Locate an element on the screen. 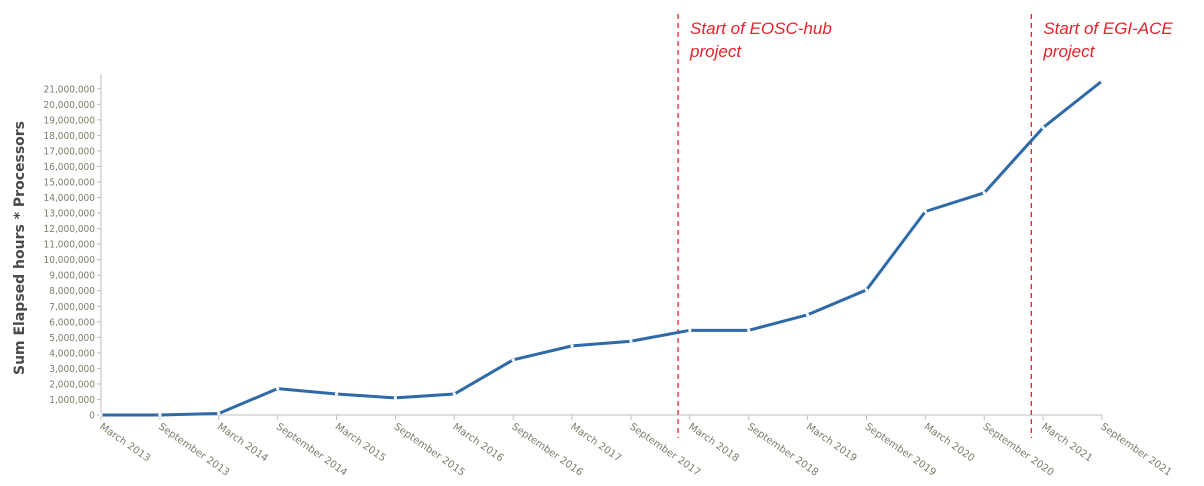 This screenshot has width=1204, height=486. y-tick-label: 4,000,000 is located at coordinates (72, 353).